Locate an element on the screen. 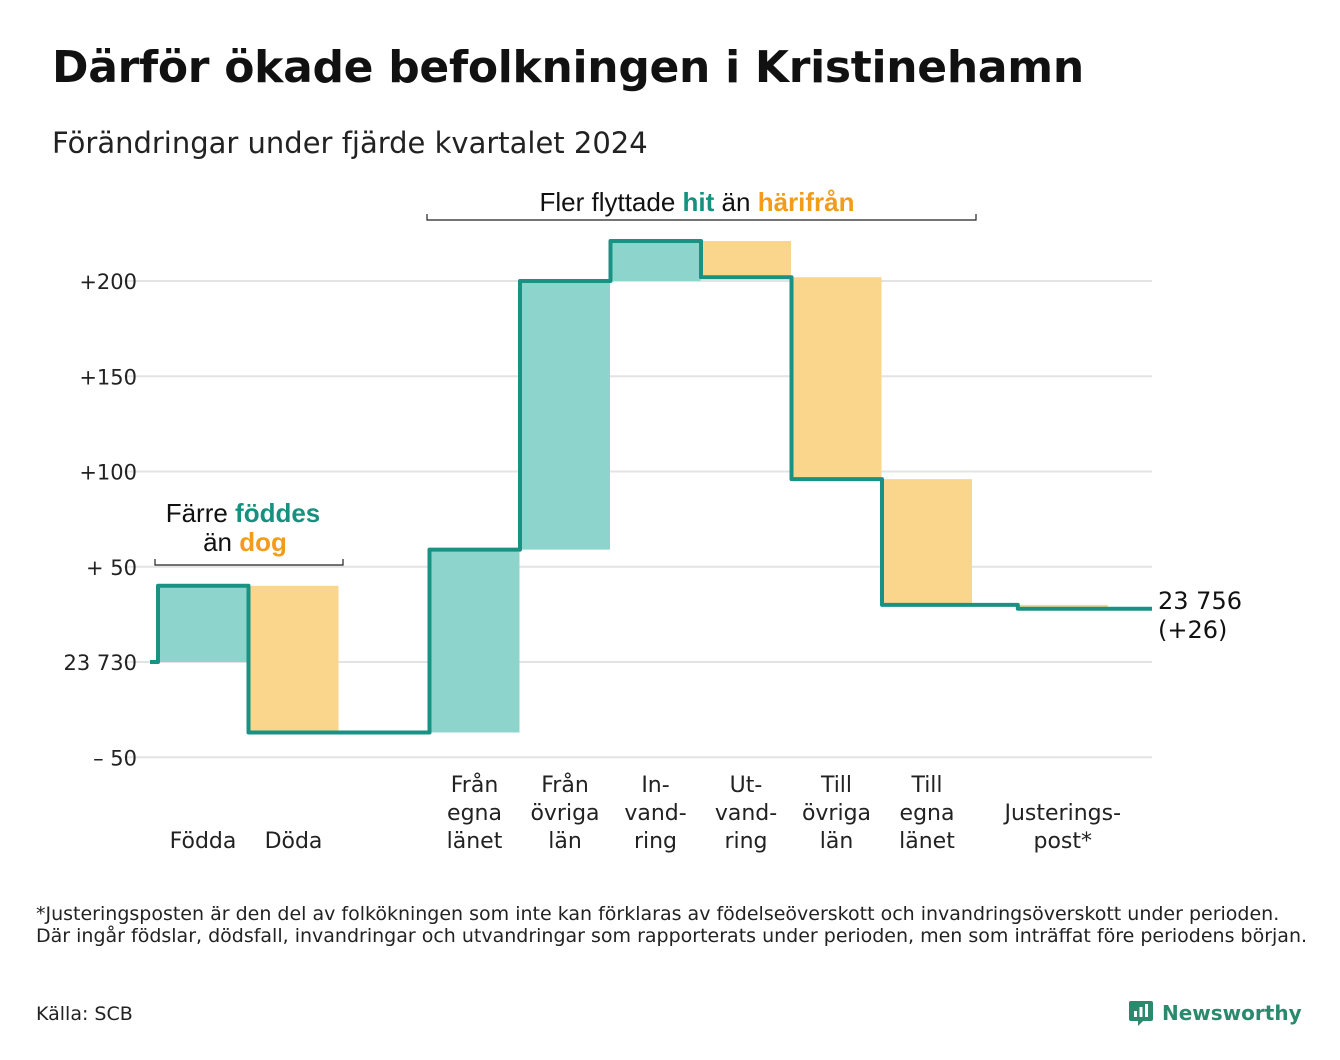 This screenshot has width=1340, height=1060. x-axis-label: Ut- is located at coordinates (746, 785).